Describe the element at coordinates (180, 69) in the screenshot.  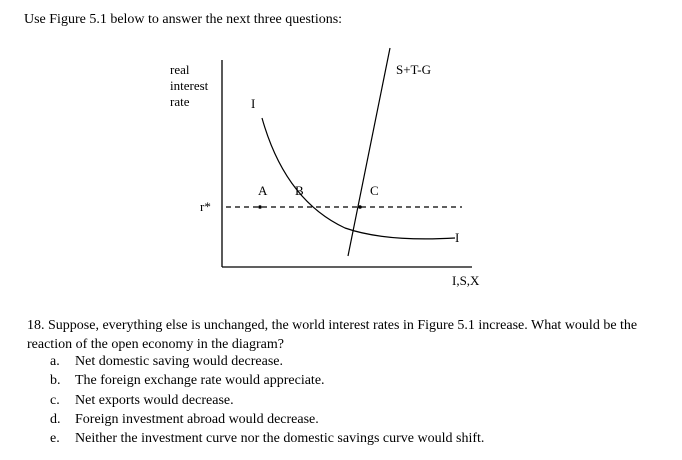
I see `y-axis-label: real` at that location.